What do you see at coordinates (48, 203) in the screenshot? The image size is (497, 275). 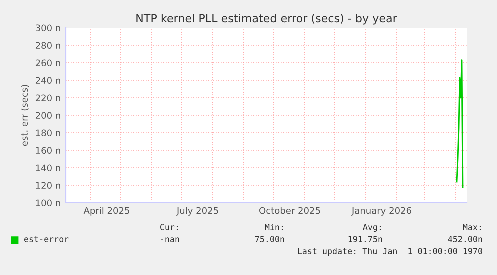 I see `y-tick-label: 100 n` at bounding box center [48, 203].